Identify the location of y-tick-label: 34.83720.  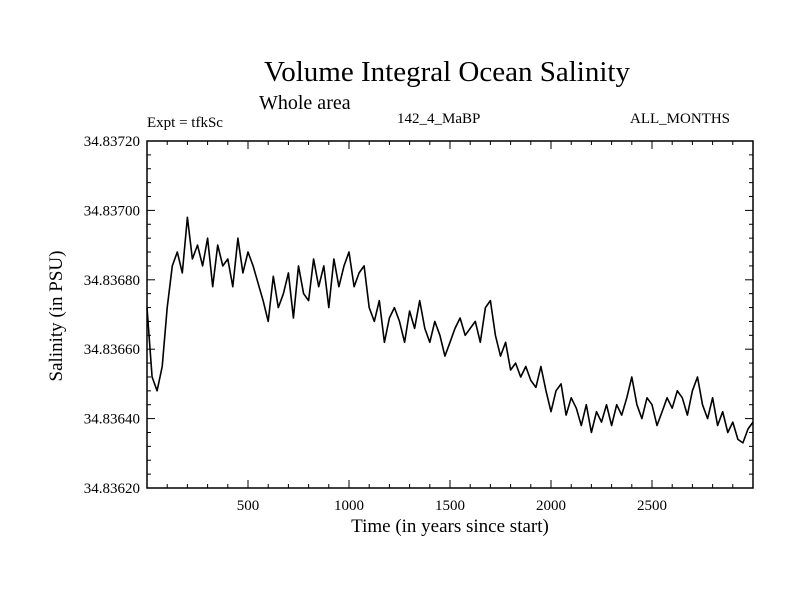
(112, 142).